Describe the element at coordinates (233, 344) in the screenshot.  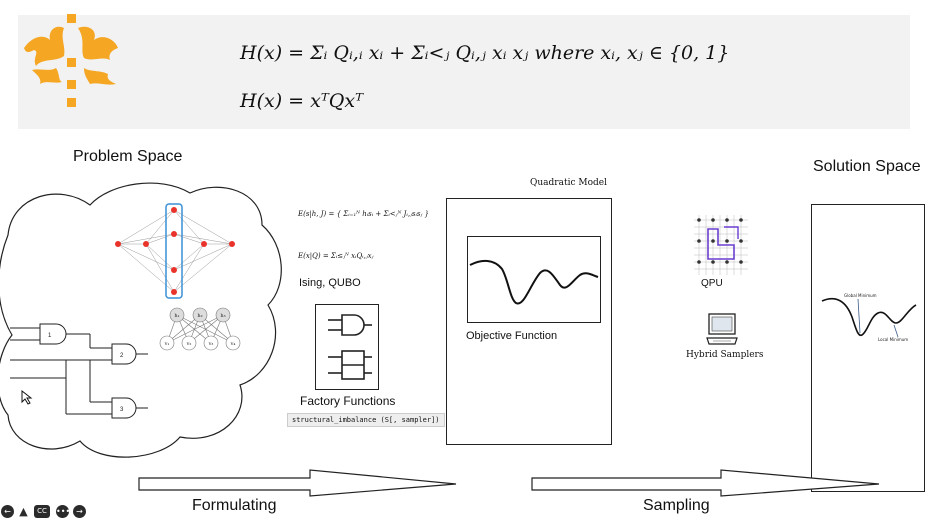
I see `rbm-visible-label: v₄` at that location.